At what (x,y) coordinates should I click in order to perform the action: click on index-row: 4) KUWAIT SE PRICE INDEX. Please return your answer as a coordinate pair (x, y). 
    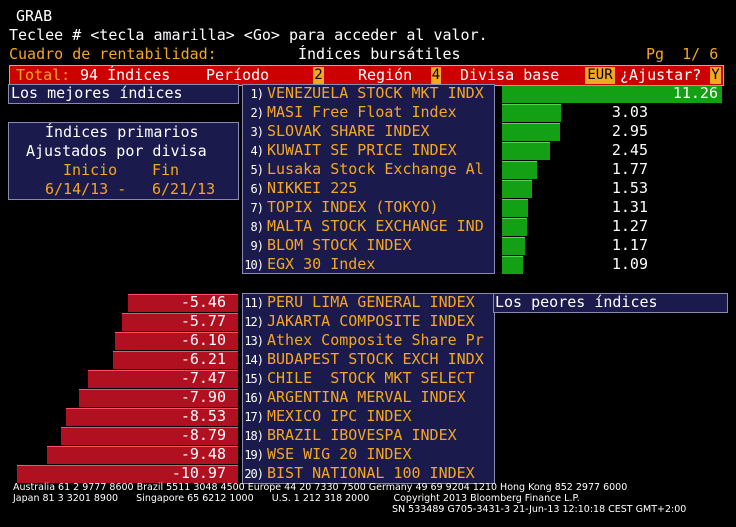
    Looking at the image, I should click on (350, 150).